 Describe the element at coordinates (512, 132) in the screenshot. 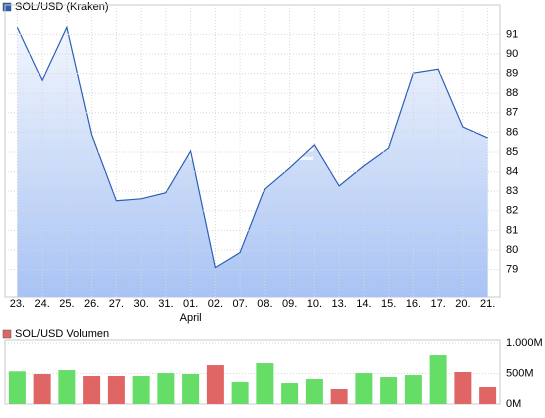

I see `y-tick-label: 86` at that location.